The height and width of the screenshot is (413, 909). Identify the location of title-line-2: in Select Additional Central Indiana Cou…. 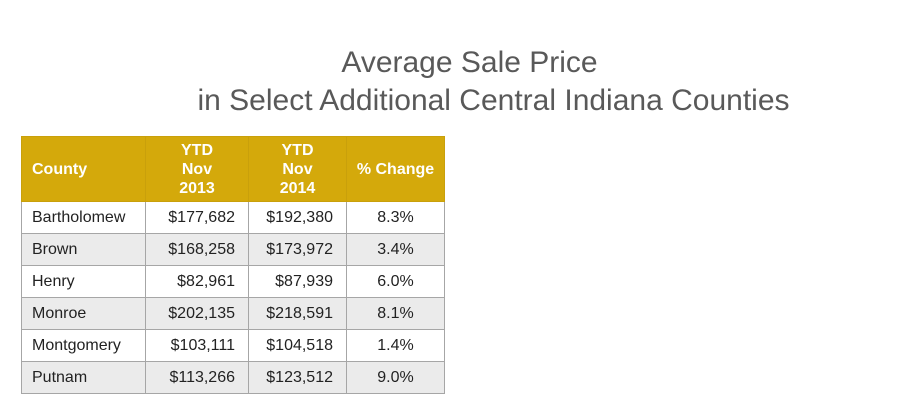
(493, 100).